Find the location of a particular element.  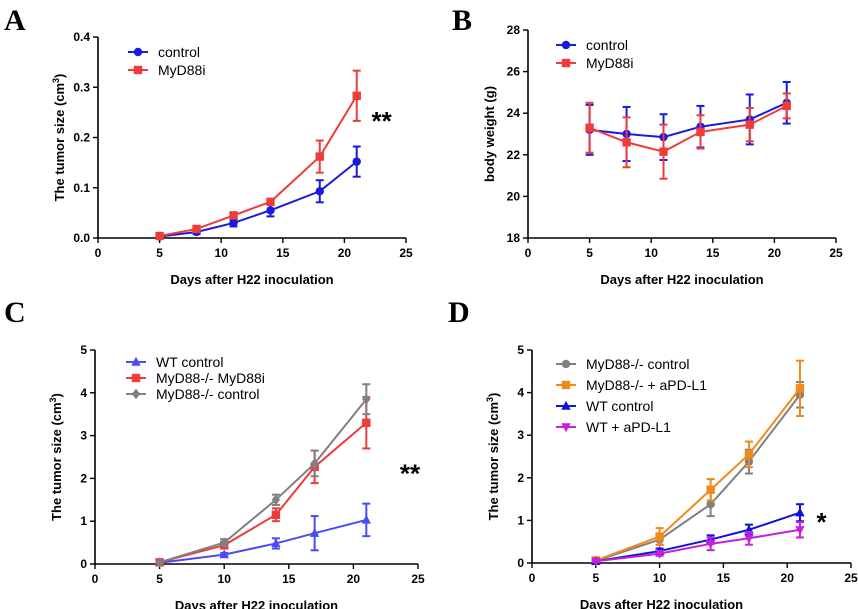

y-tick-label: 0.1 is located at coordinates (81, 188).